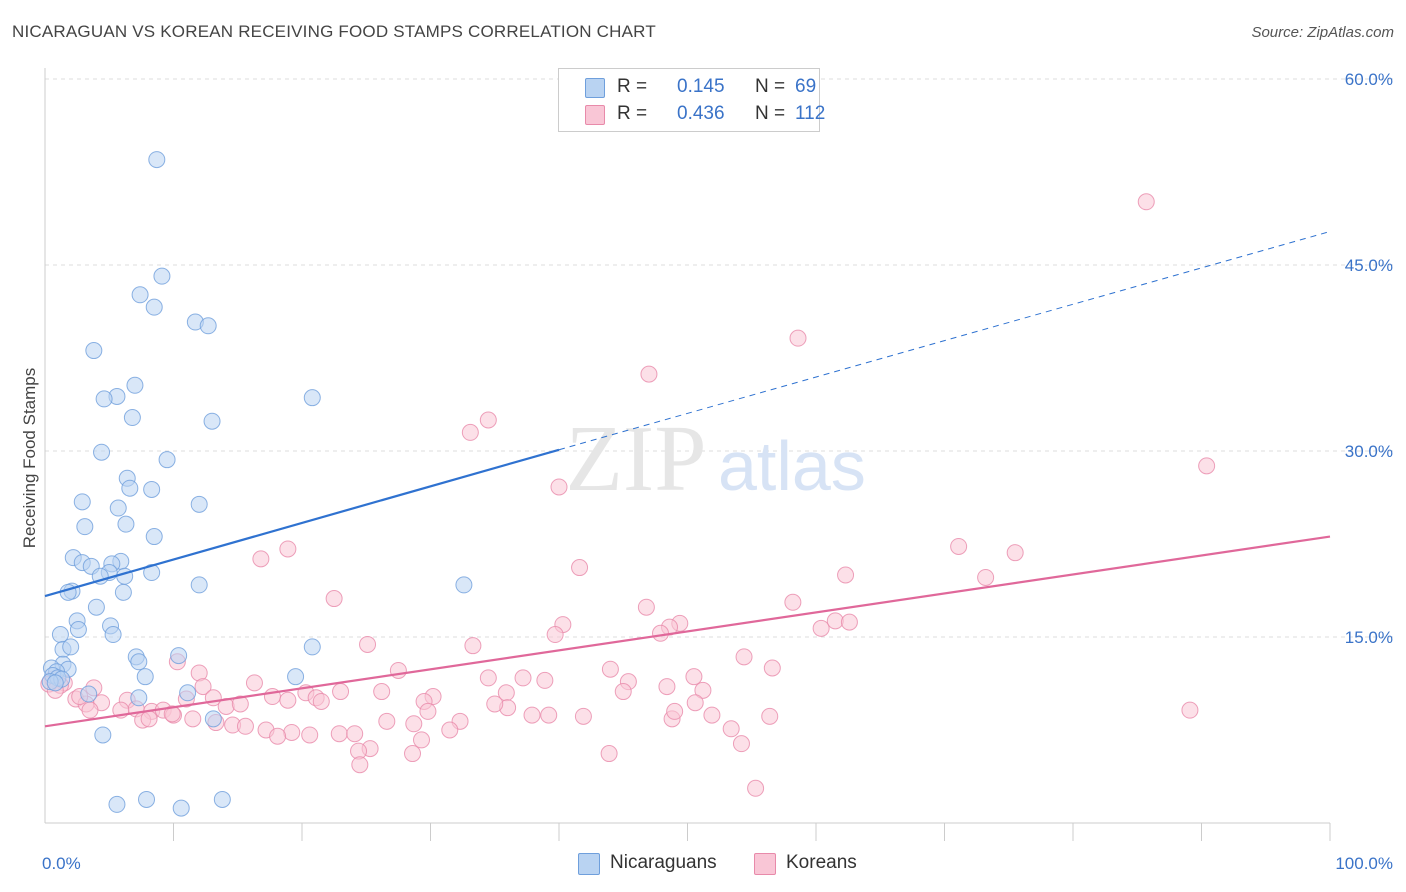  I want to click on bottom-legend-label: Koreans, so click(821, 862).